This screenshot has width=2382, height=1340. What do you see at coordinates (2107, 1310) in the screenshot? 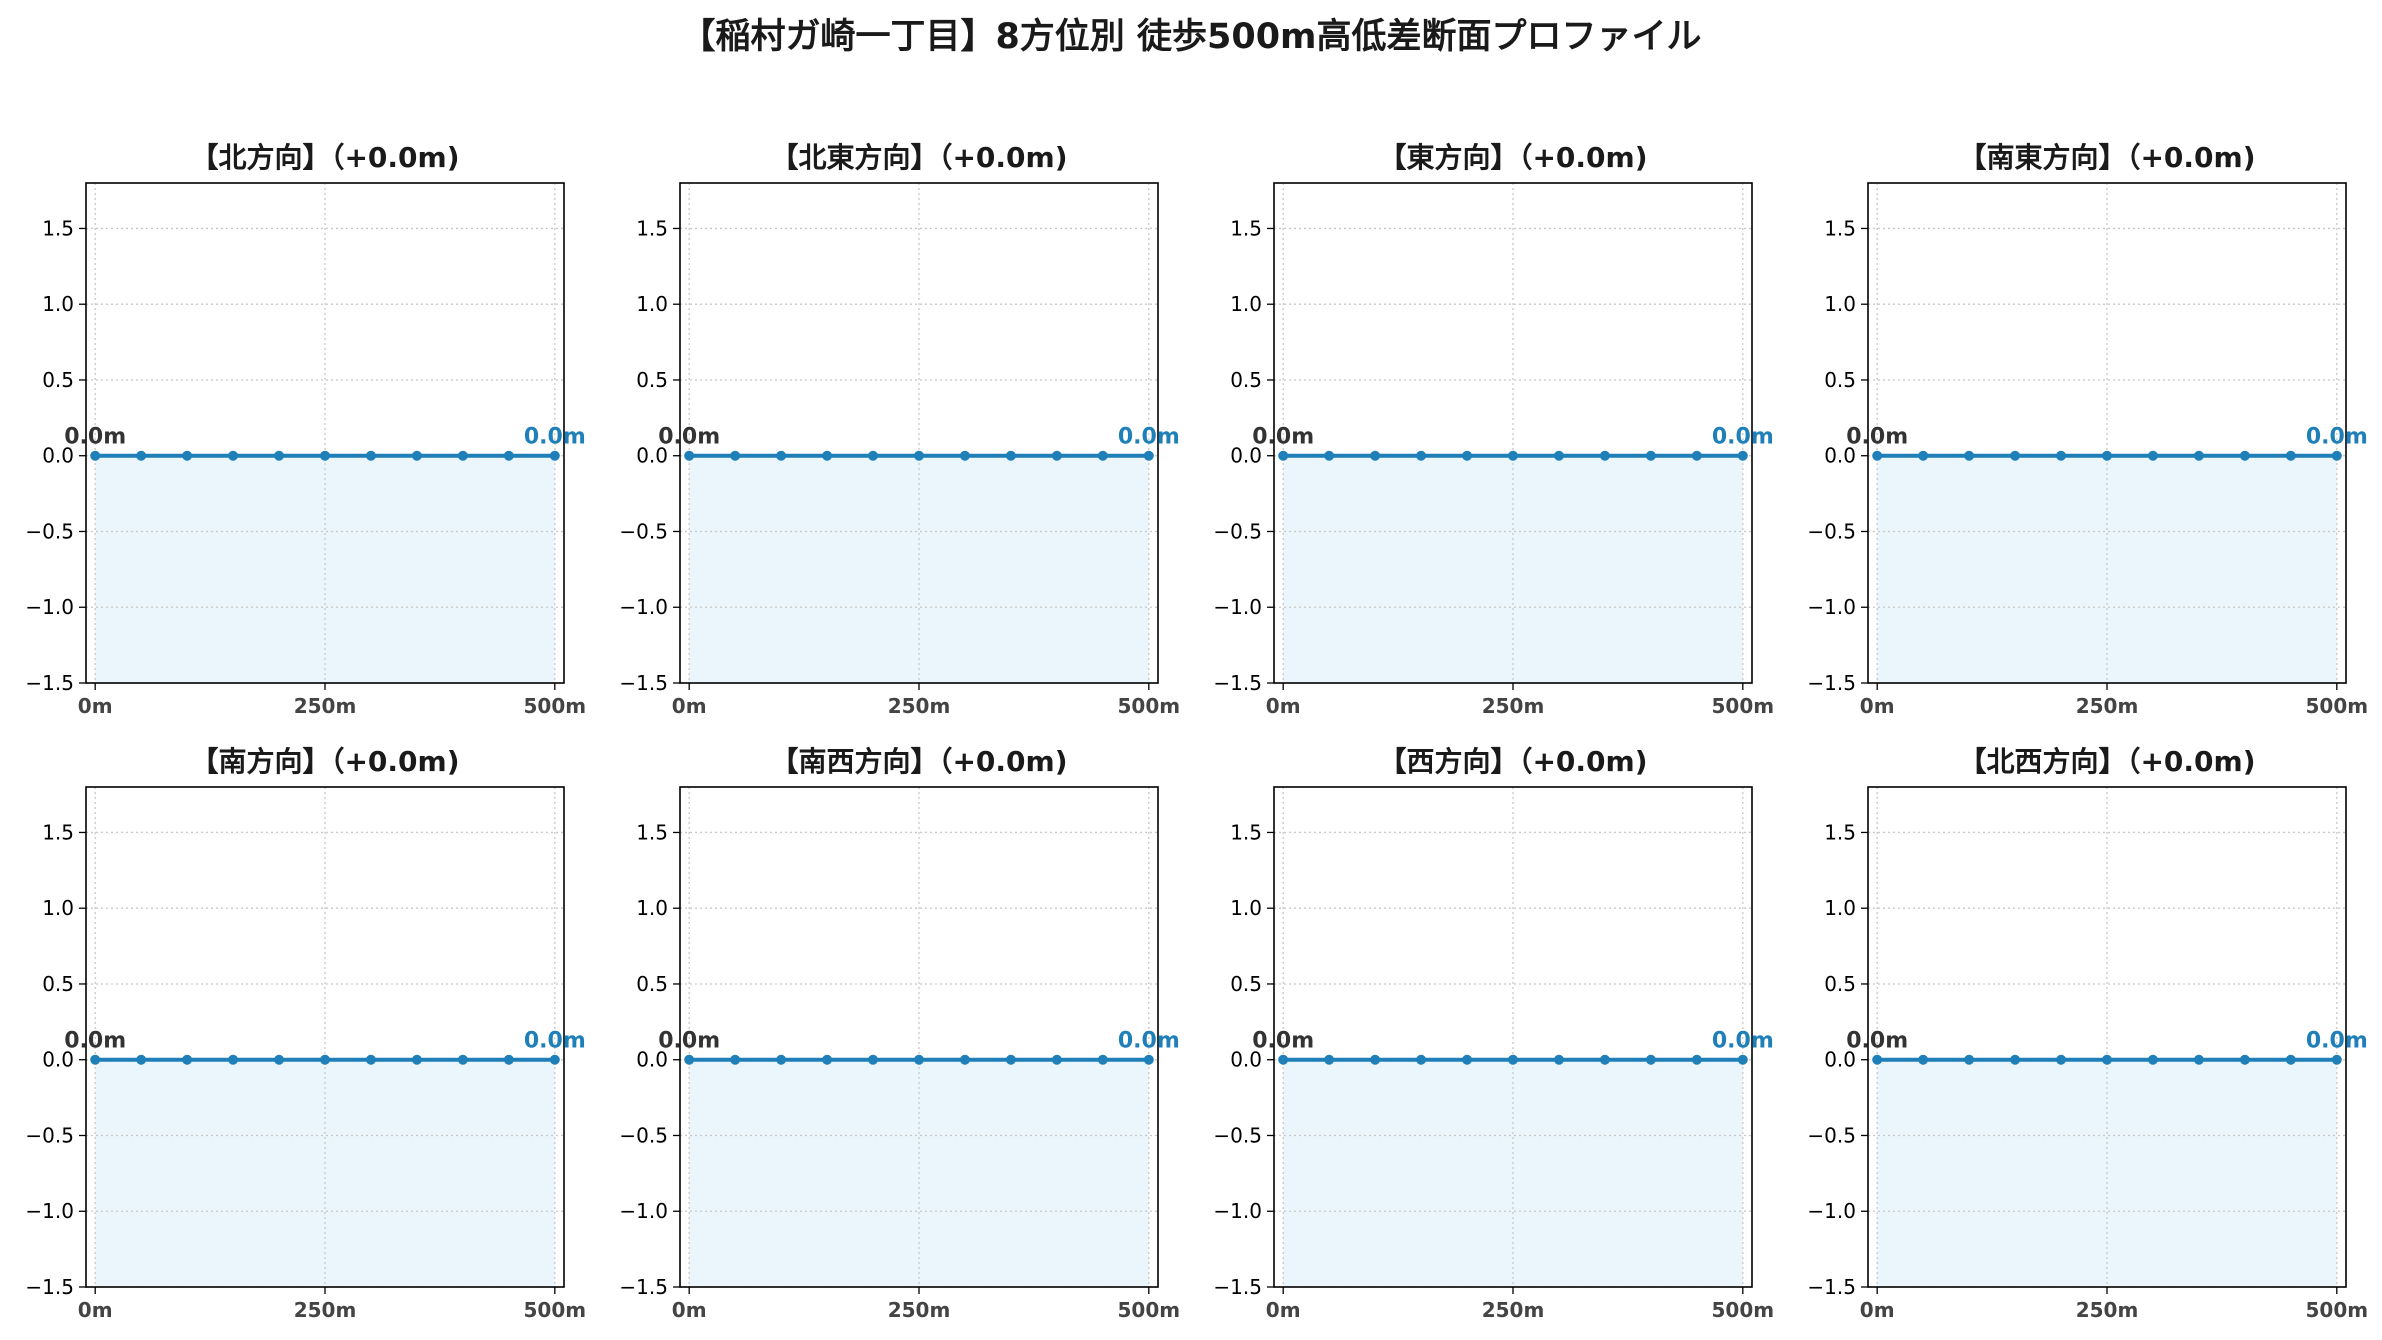
I see `x-tick-label: 250m` at bounding box center [2107, 1310].